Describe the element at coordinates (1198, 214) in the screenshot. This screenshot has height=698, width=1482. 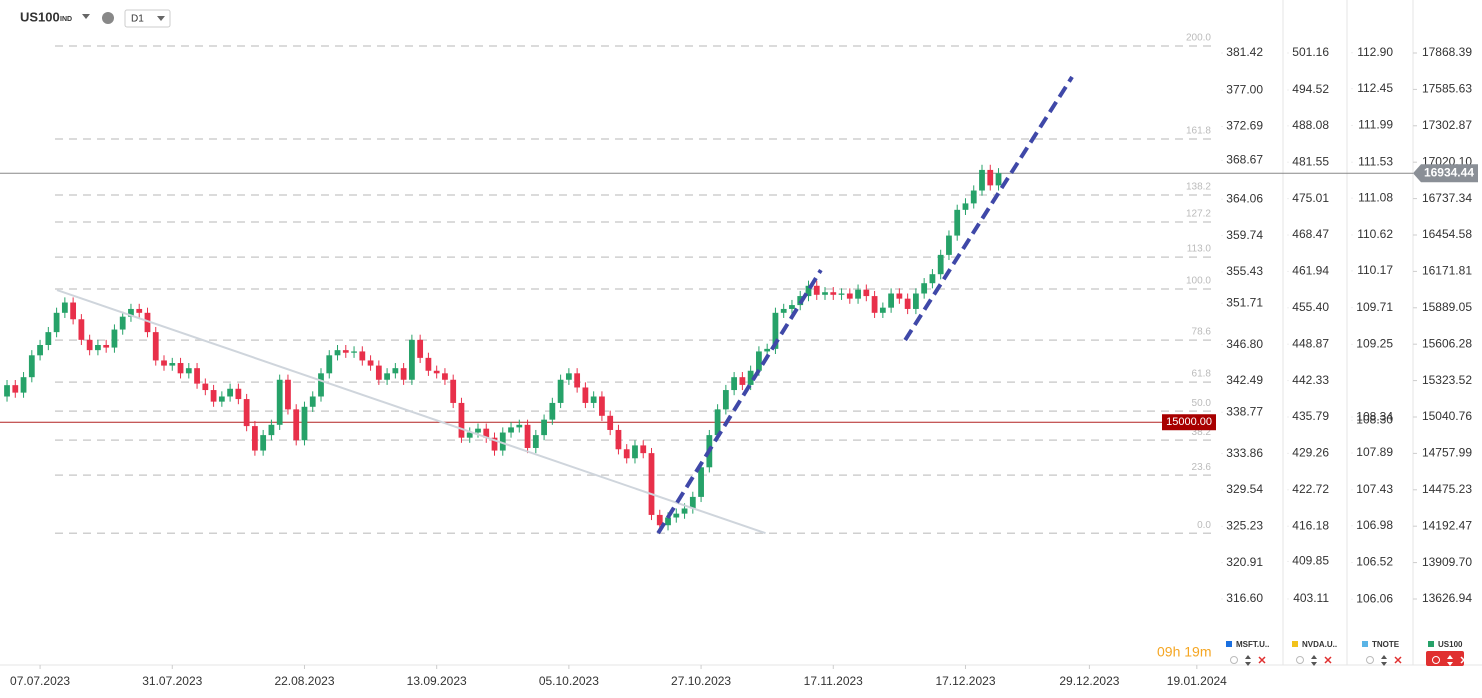
I see `fib-level-label: 127.2` at that location.